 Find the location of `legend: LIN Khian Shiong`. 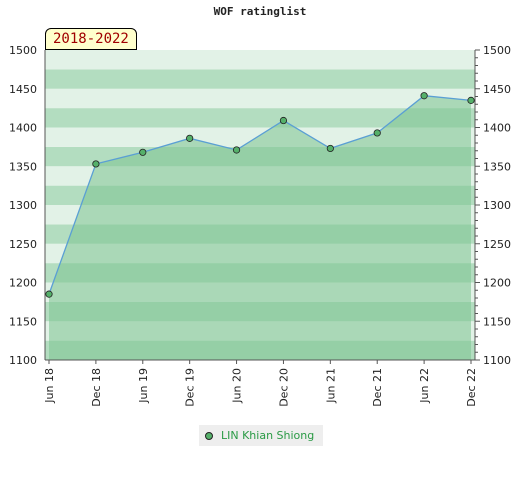

legend: LIN Khian Shiong is located at coordinates (261, 435).